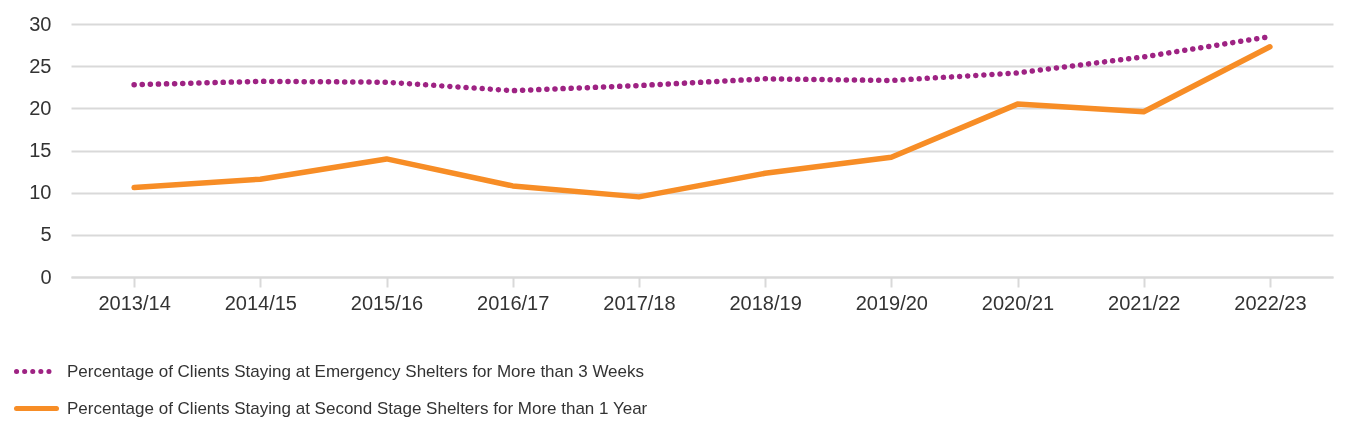 The width and height of the screenshot is (1349, 427). I want to click on y-tick-label: 15, so click(40, 150).